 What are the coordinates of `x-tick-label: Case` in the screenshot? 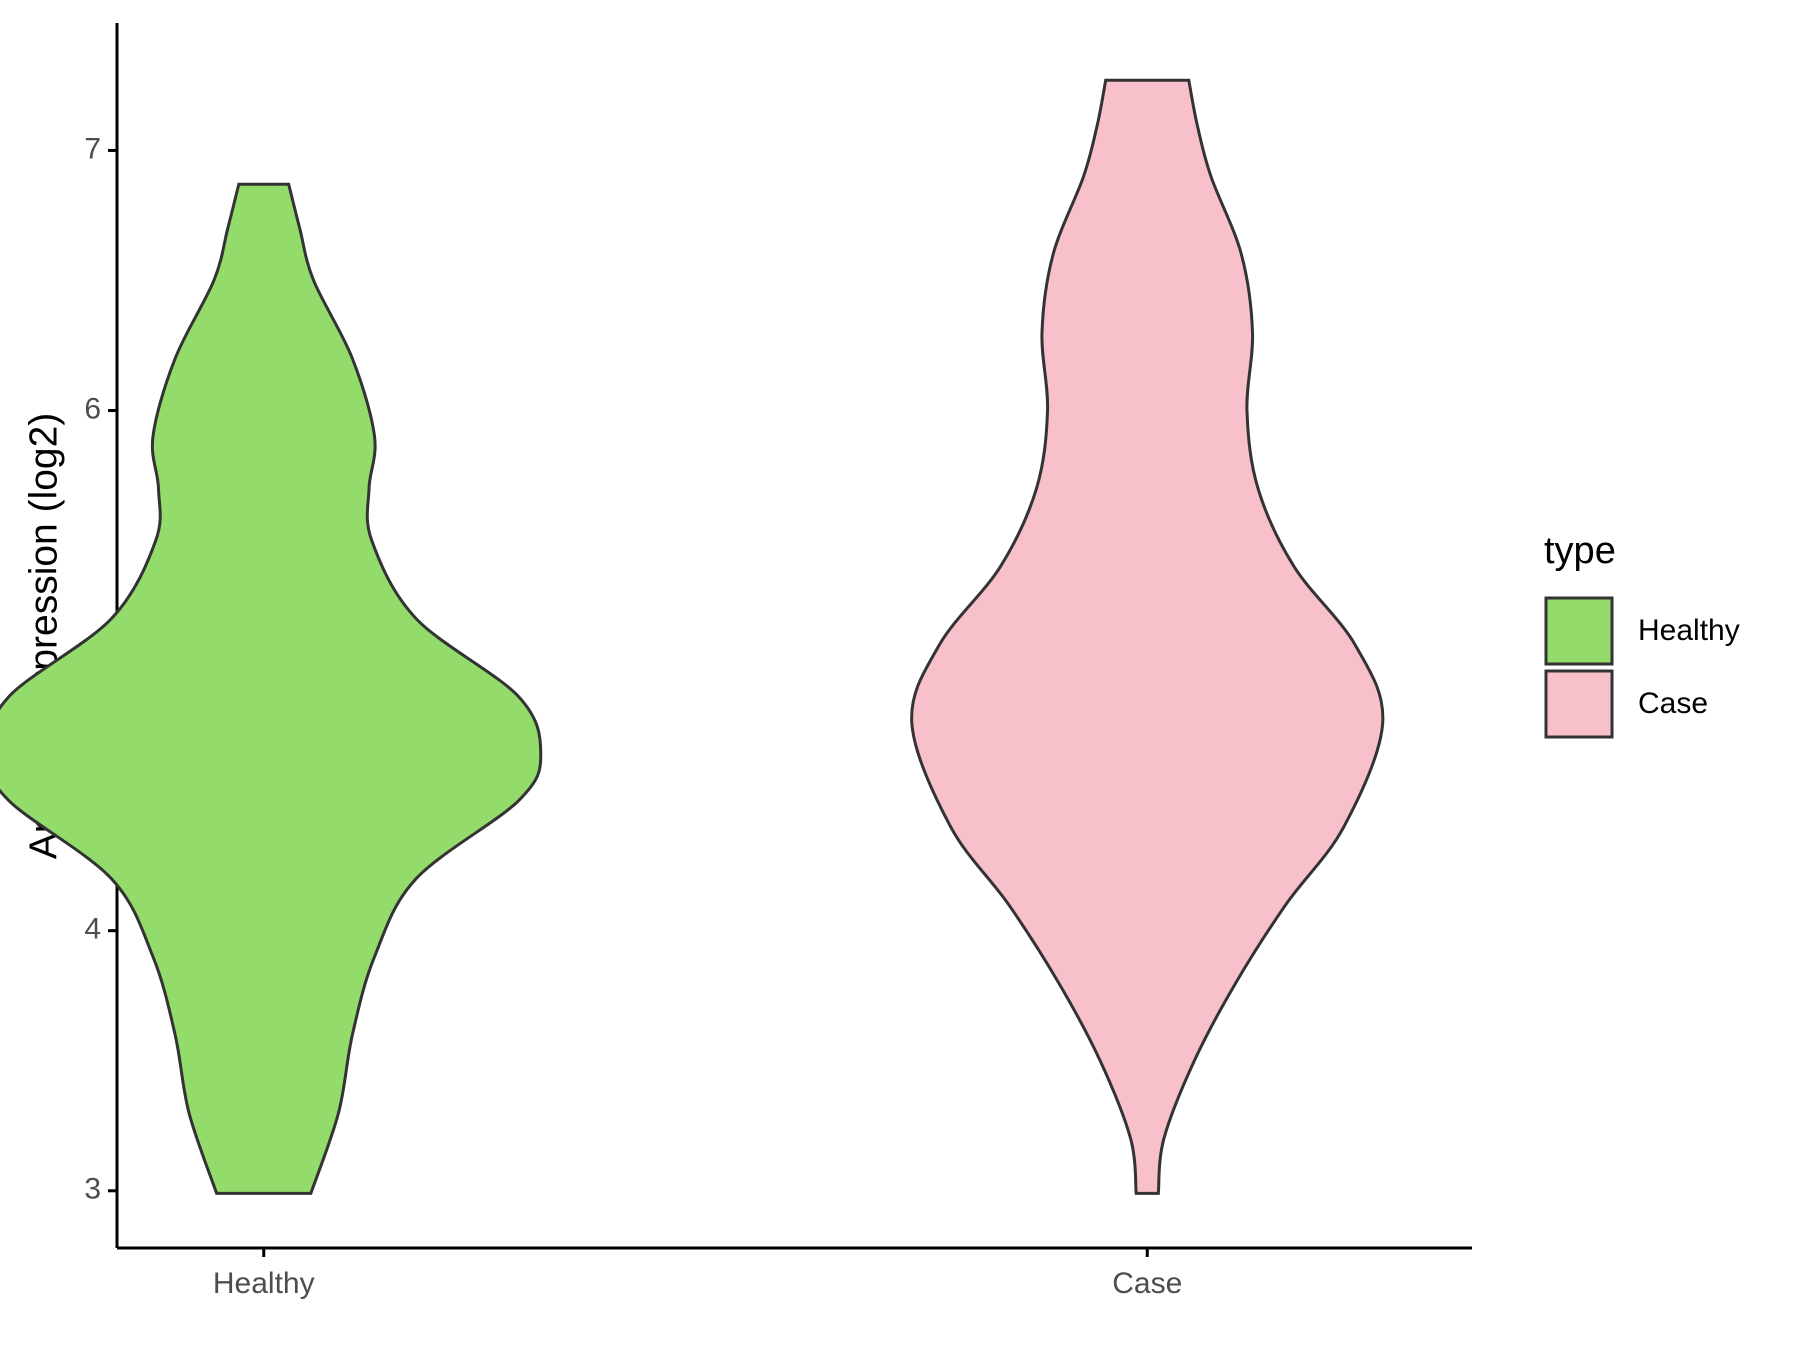 It's located at (1147, 1283).